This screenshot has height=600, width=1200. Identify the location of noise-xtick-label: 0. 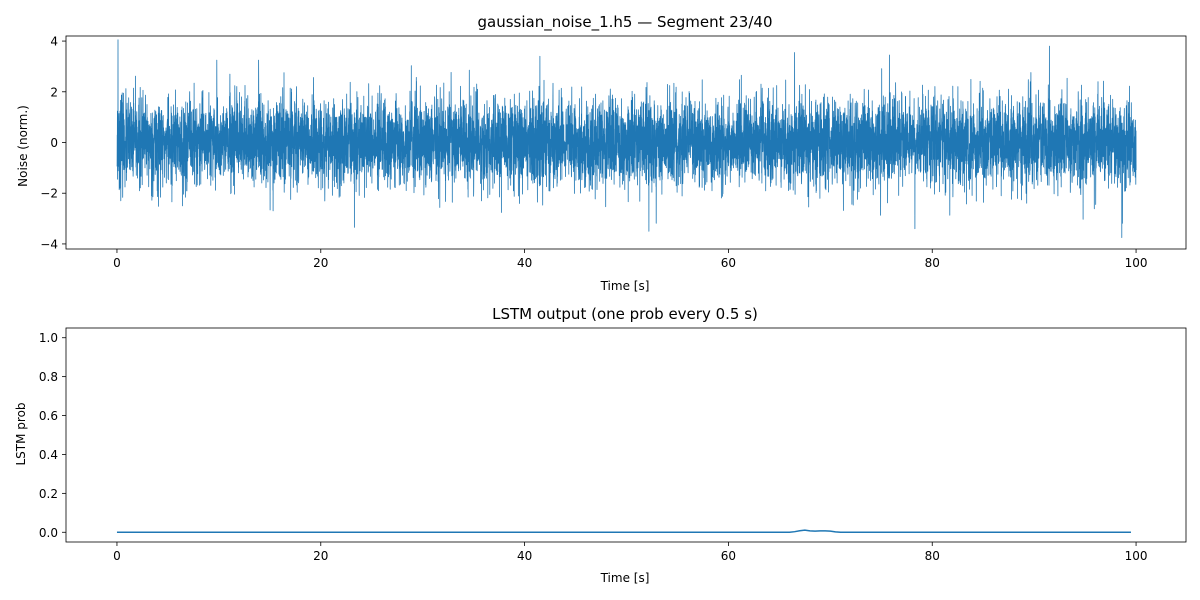
(117, 263).